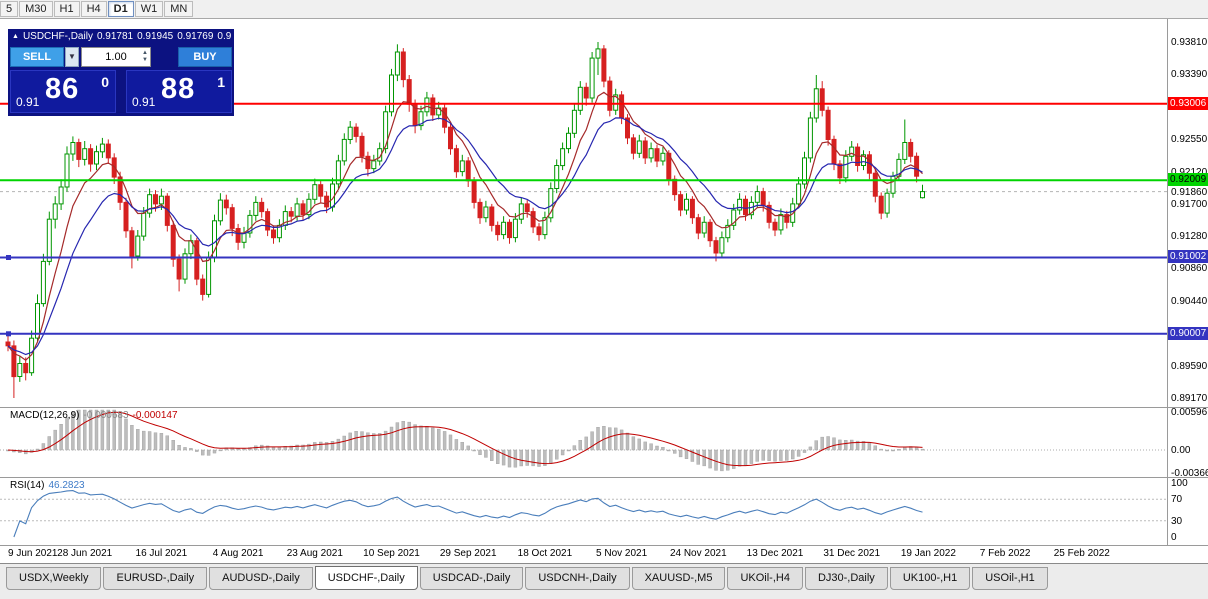 This screenshot has height=599, width=1208. I want to click on tab-usdchf-daily: USDCHF-,Daily, so click(366, 578).